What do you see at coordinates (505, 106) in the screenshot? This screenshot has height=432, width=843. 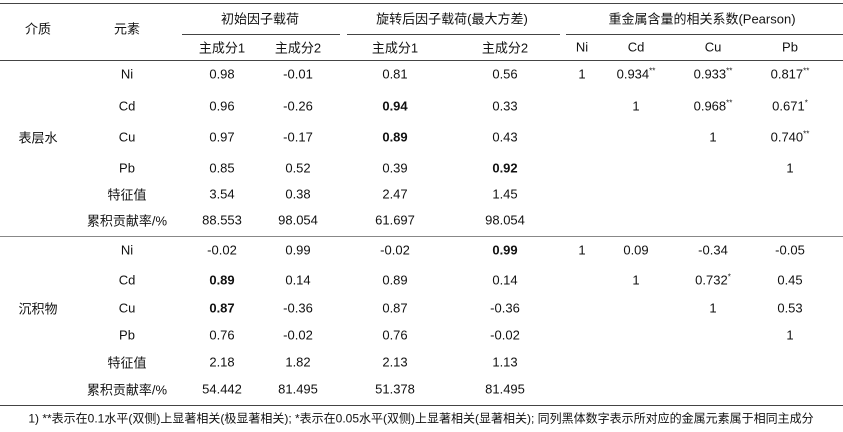 I see `cell: 0.33` at bounding box center [505, 106].